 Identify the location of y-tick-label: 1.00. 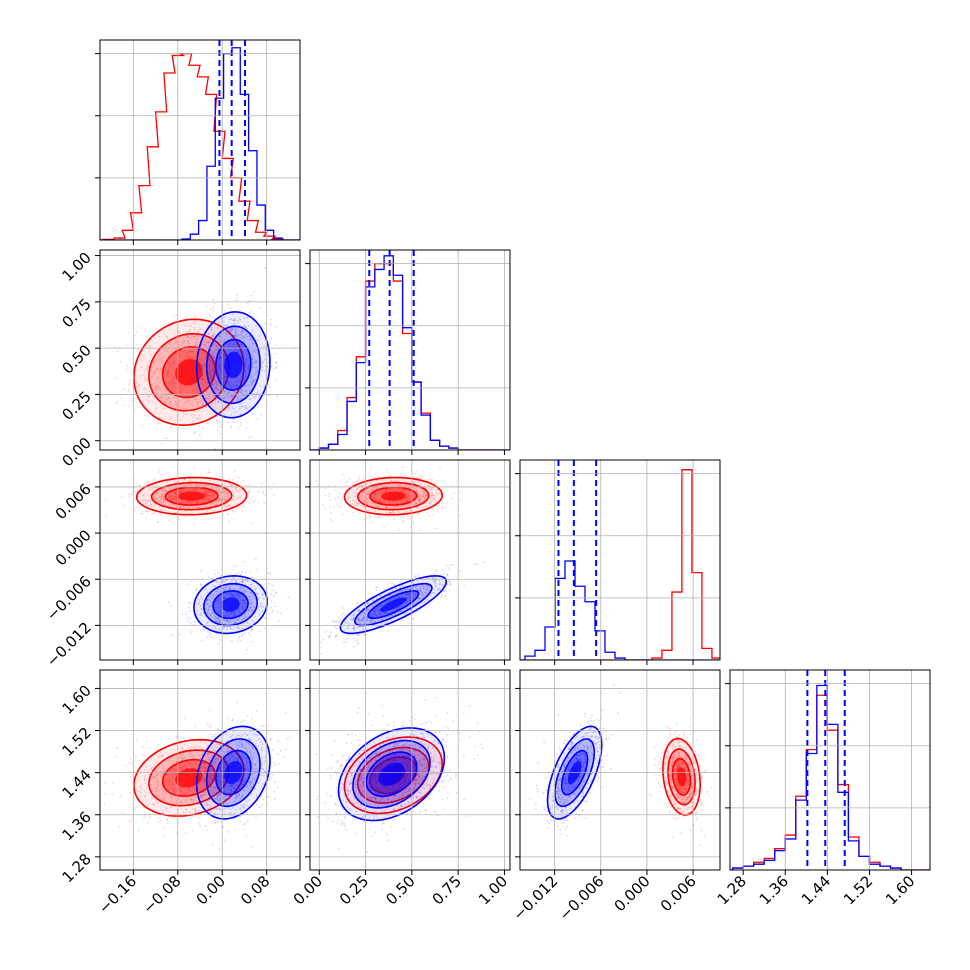
(76, 267).